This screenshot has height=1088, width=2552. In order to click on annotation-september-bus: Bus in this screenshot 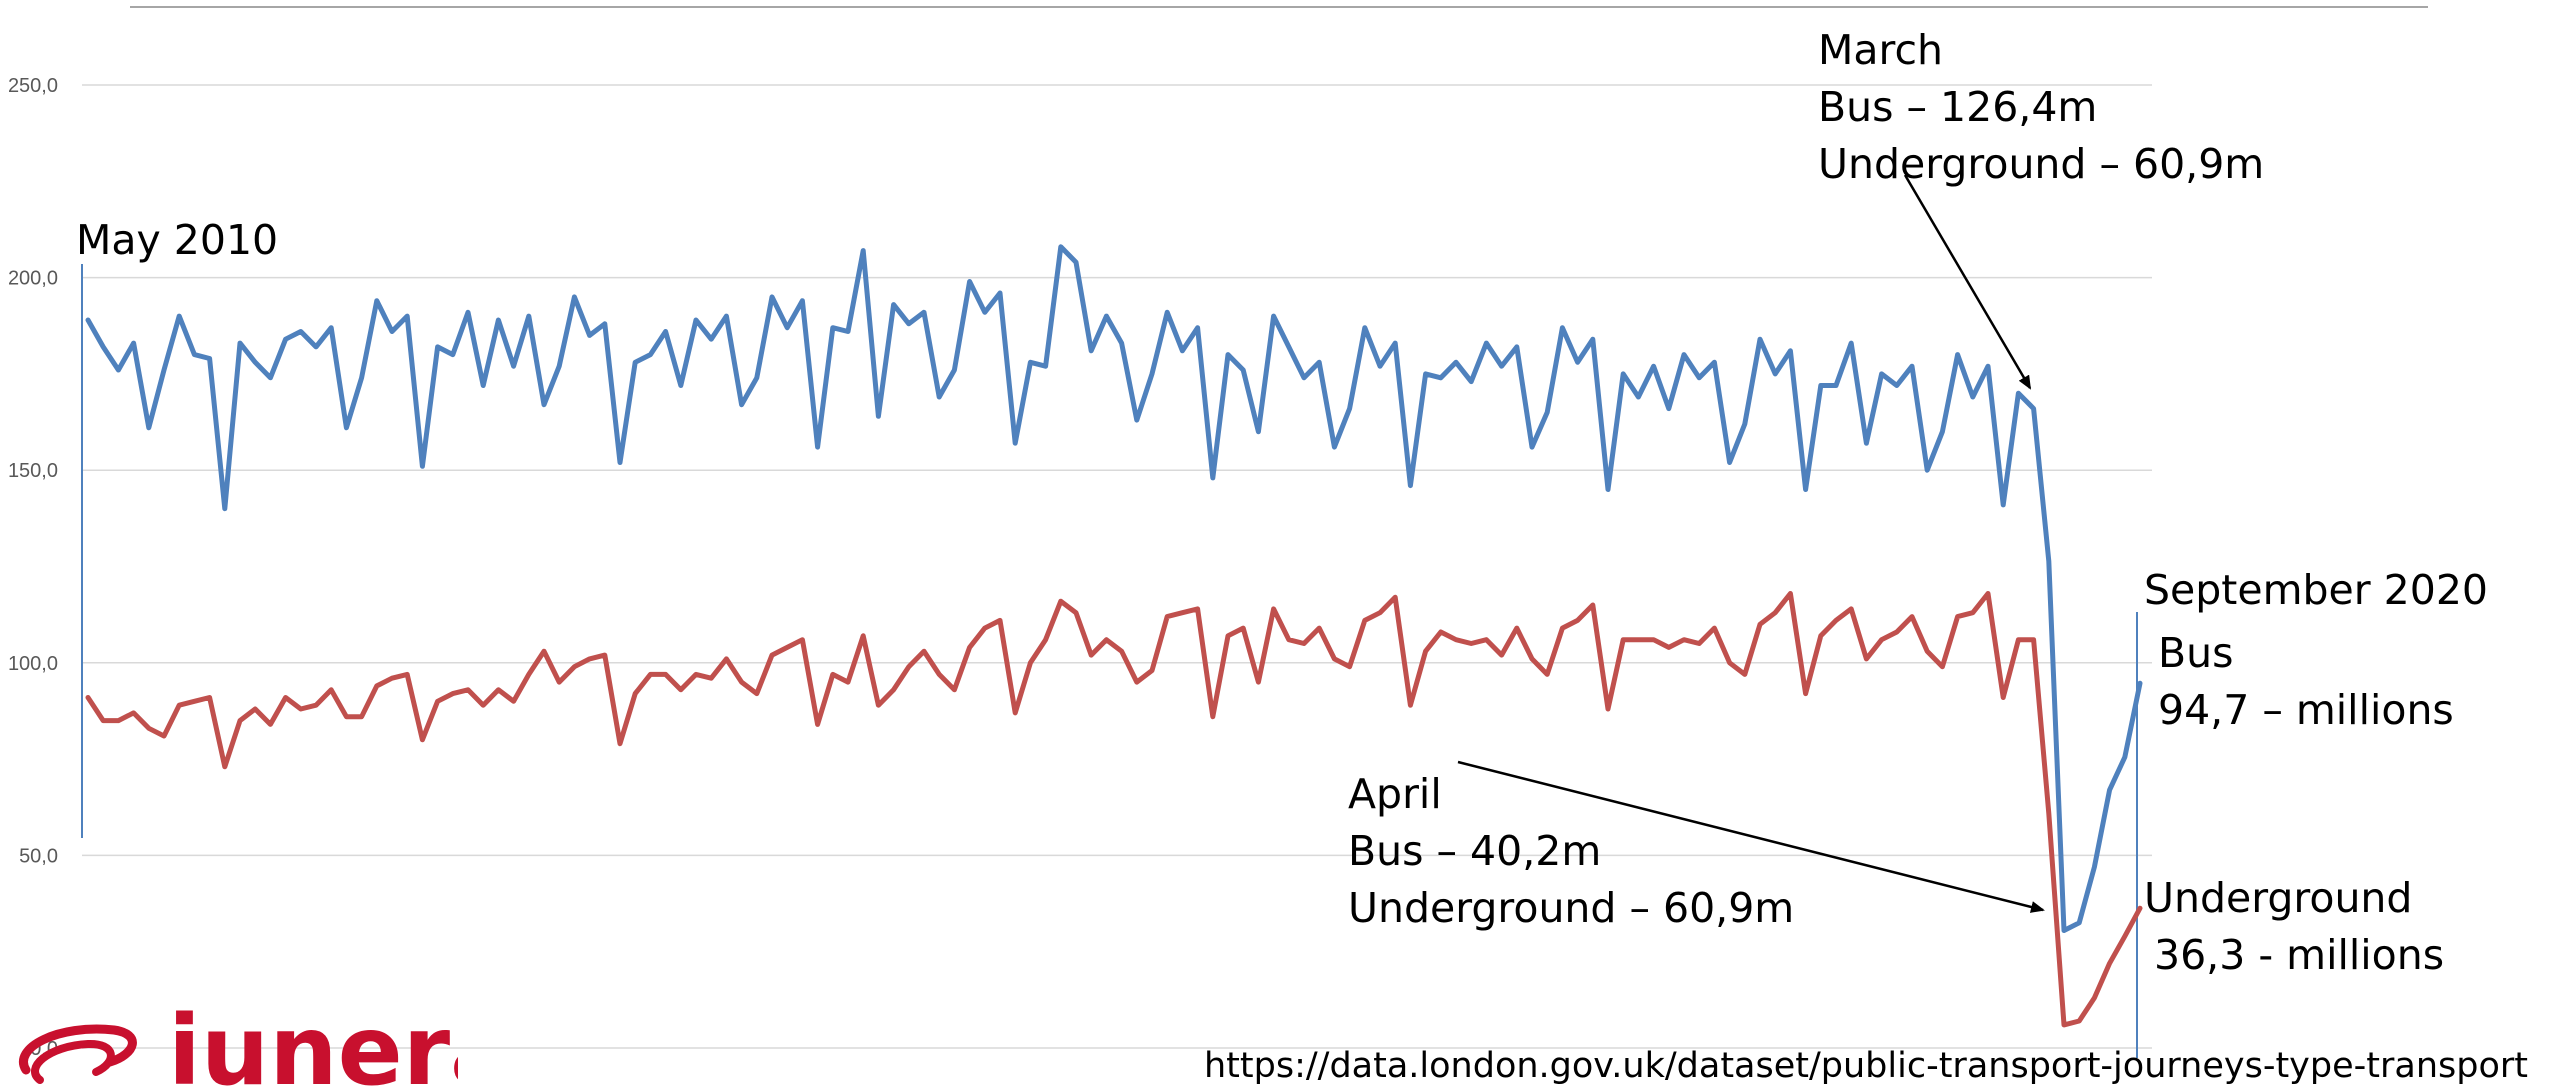, I will do `click(2195, 653)`.